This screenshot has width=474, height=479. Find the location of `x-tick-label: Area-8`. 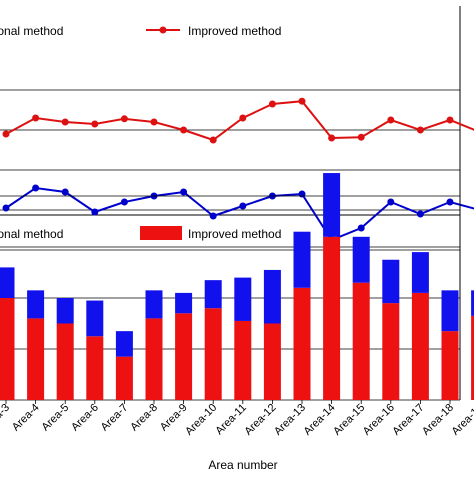

x-tick-label: Area-8 is located at coordinates (144, 418).